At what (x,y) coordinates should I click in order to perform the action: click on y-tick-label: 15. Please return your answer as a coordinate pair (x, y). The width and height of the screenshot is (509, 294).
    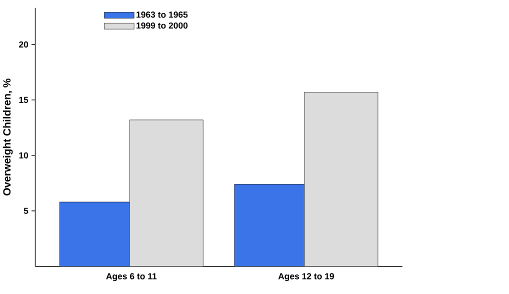
    Looking at the image, I should click on (23, 100).